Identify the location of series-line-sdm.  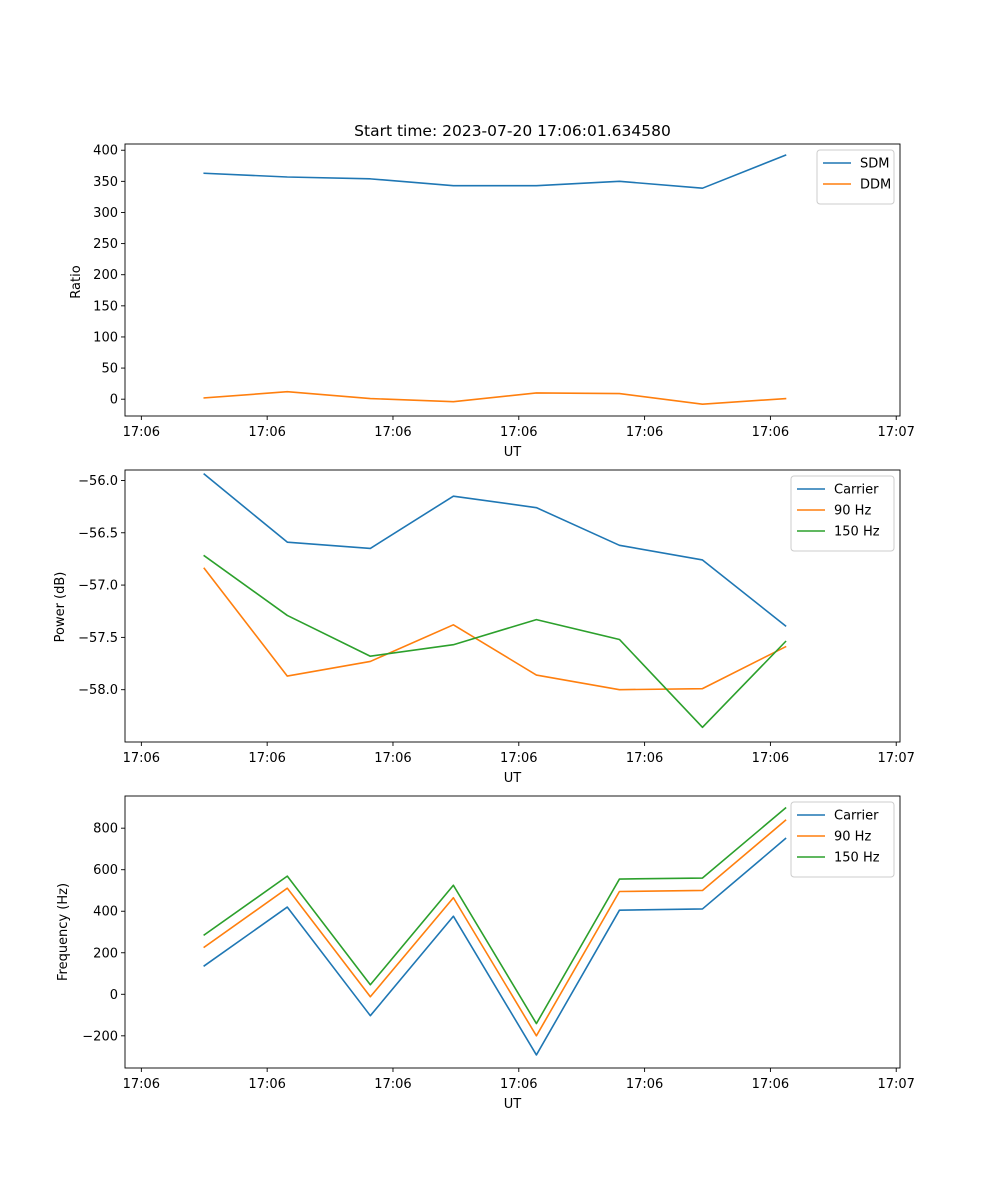
(495, 171).